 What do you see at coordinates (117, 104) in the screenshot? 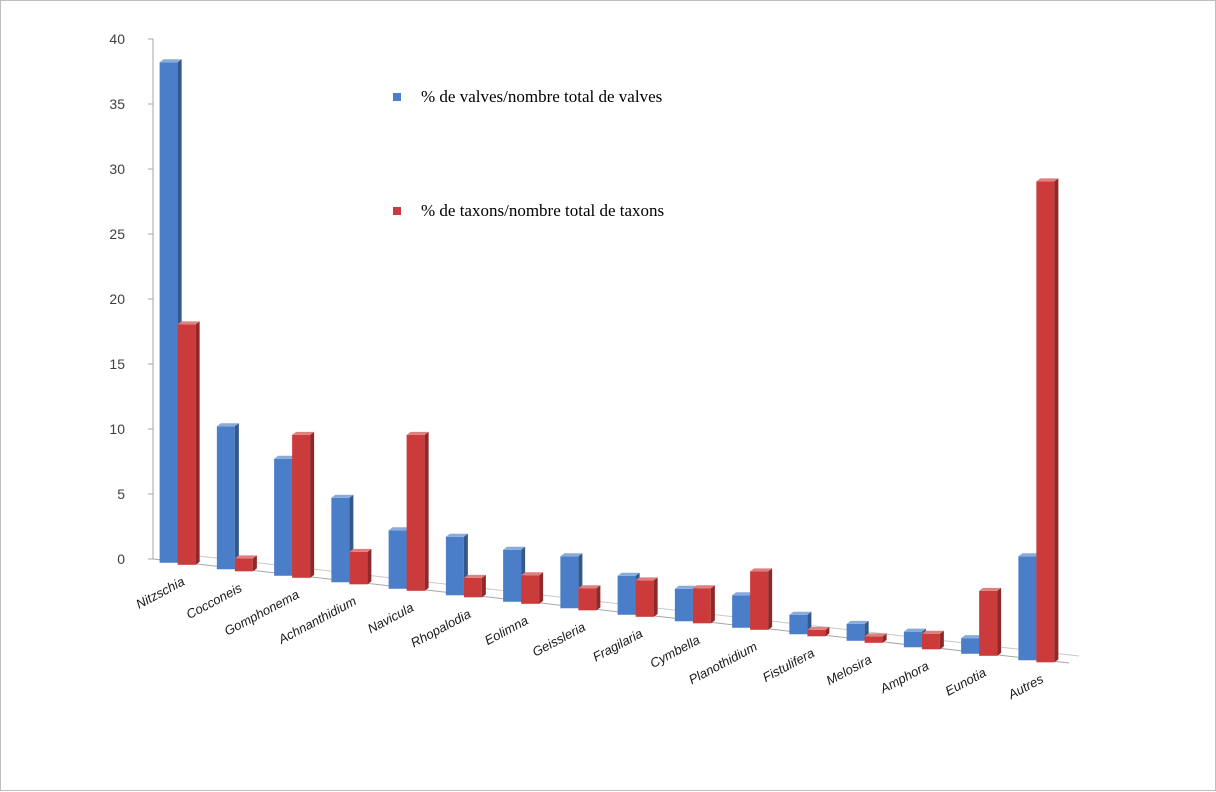
I see `y-tick-label: 35` at bounding box center [117, 104].